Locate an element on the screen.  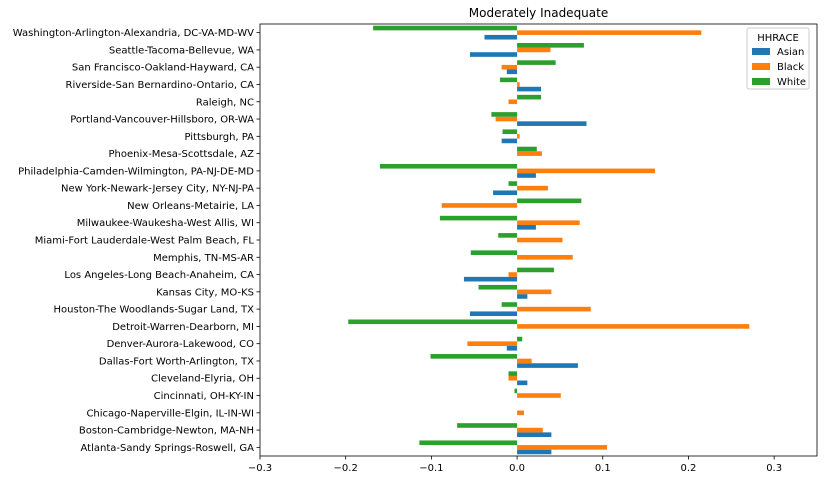
x-axis: −0.3 −0.2 −0.1 0.0 0.1 0.2 0.3 is located at coordinates (515, 465).